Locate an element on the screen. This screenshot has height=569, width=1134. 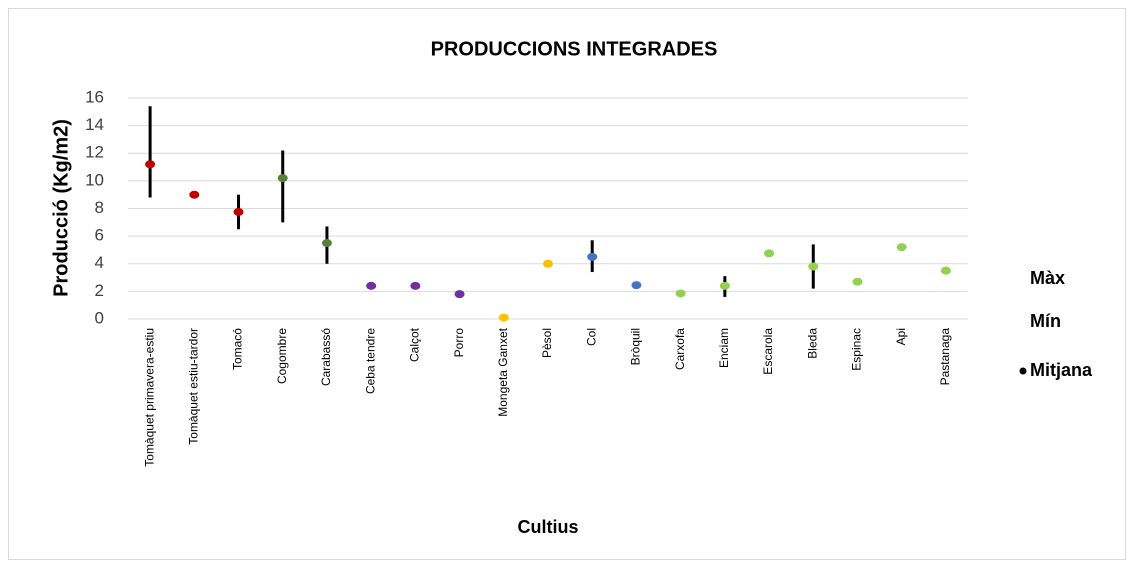
x-tick-label: Carabassó is located at coordinates (326, 357).